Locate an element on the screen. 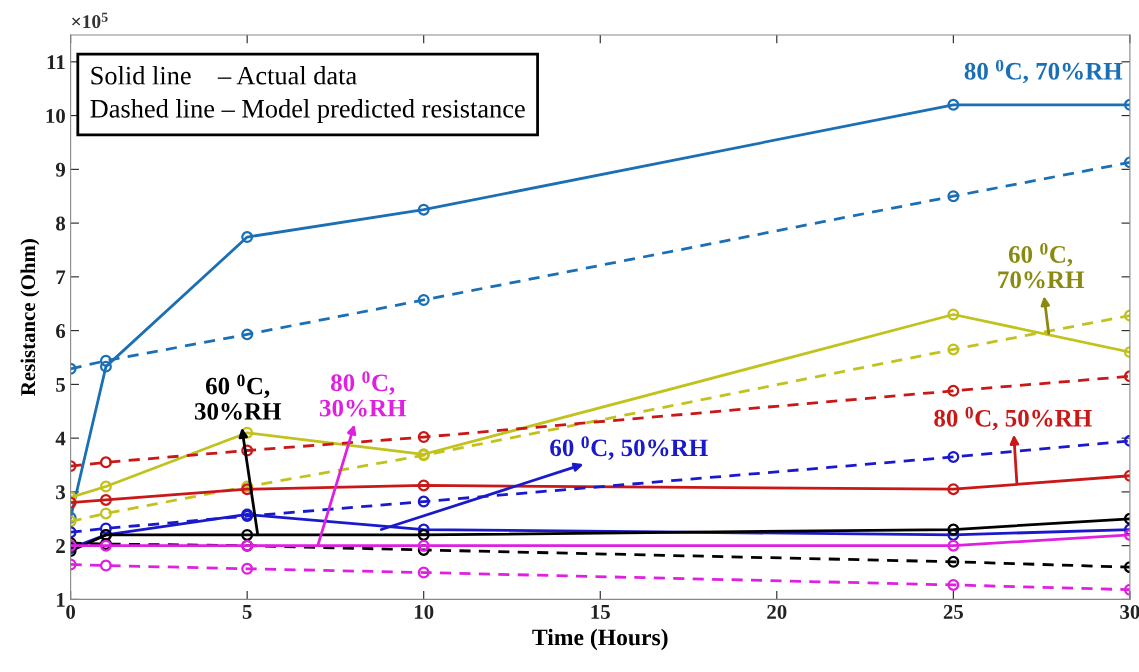  y-tick-label: 2 is located at coordinates (60, 546).